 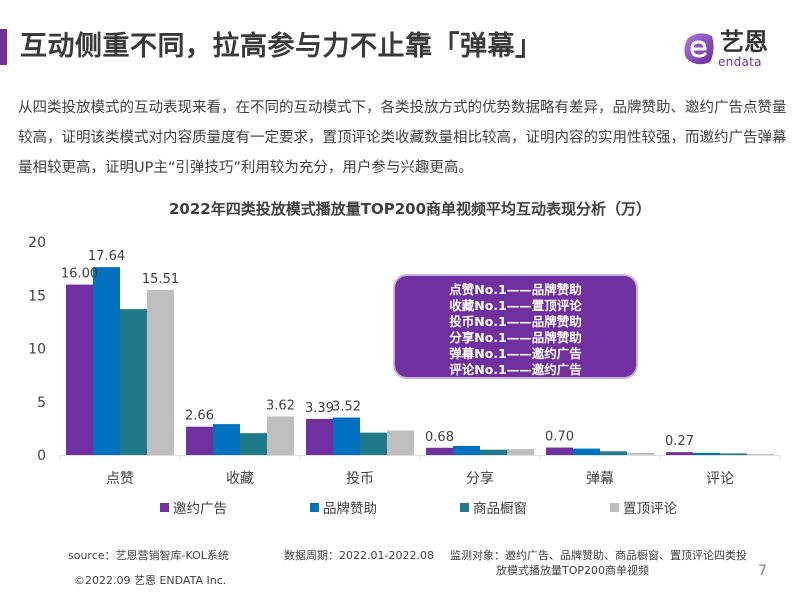 I want to click on endata-logo-icon, so click(x=699, y=49).